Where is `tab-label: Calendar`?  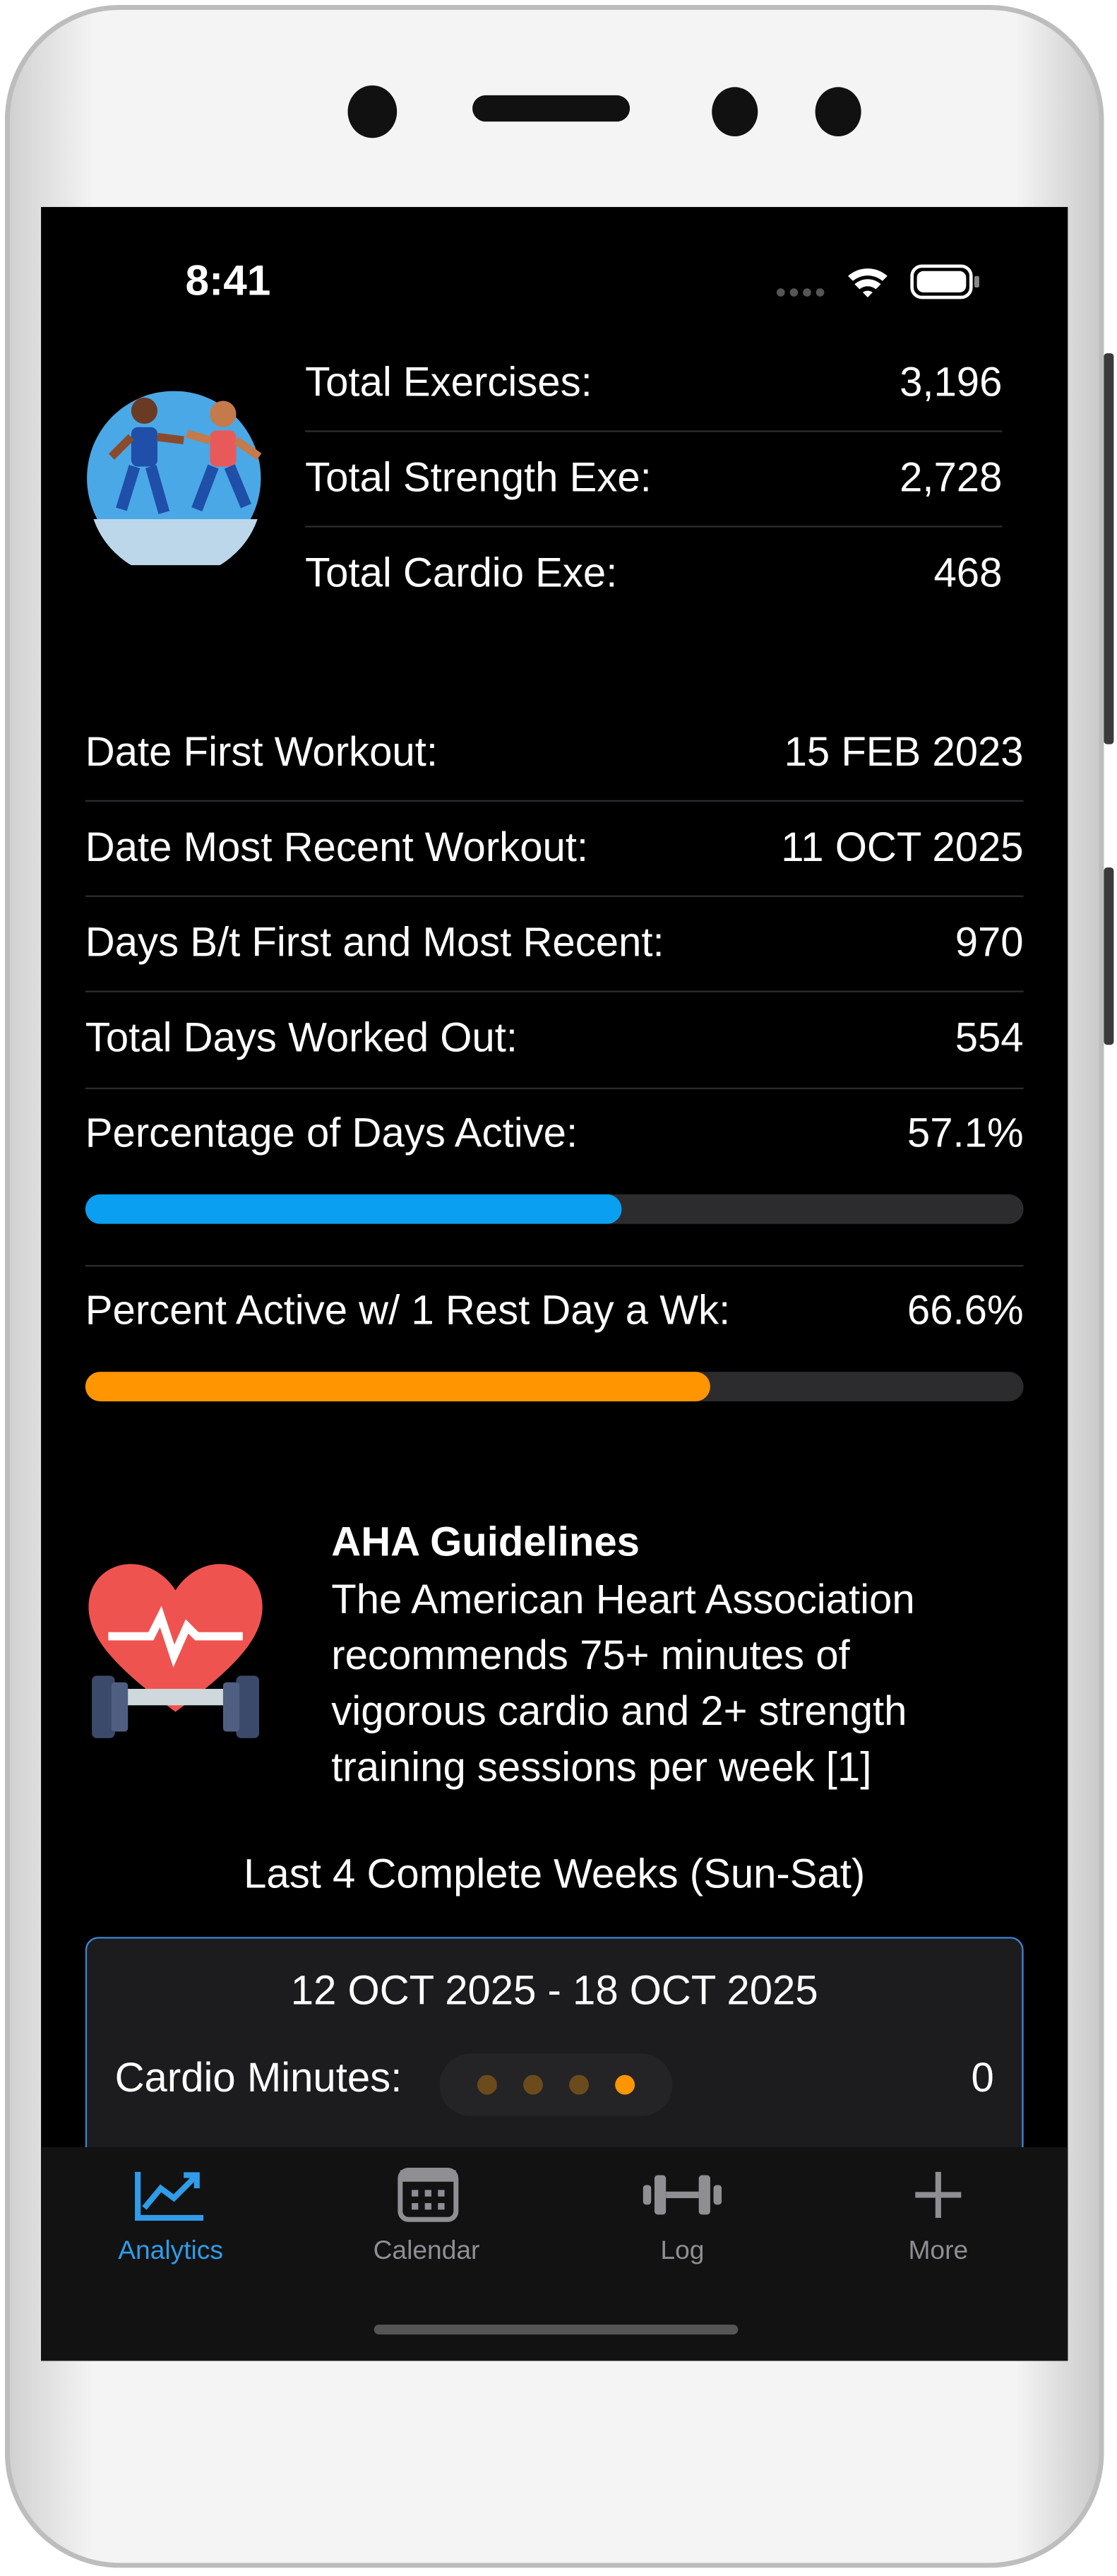
tab-label: Calendar is located at coordinates (426, 2251).